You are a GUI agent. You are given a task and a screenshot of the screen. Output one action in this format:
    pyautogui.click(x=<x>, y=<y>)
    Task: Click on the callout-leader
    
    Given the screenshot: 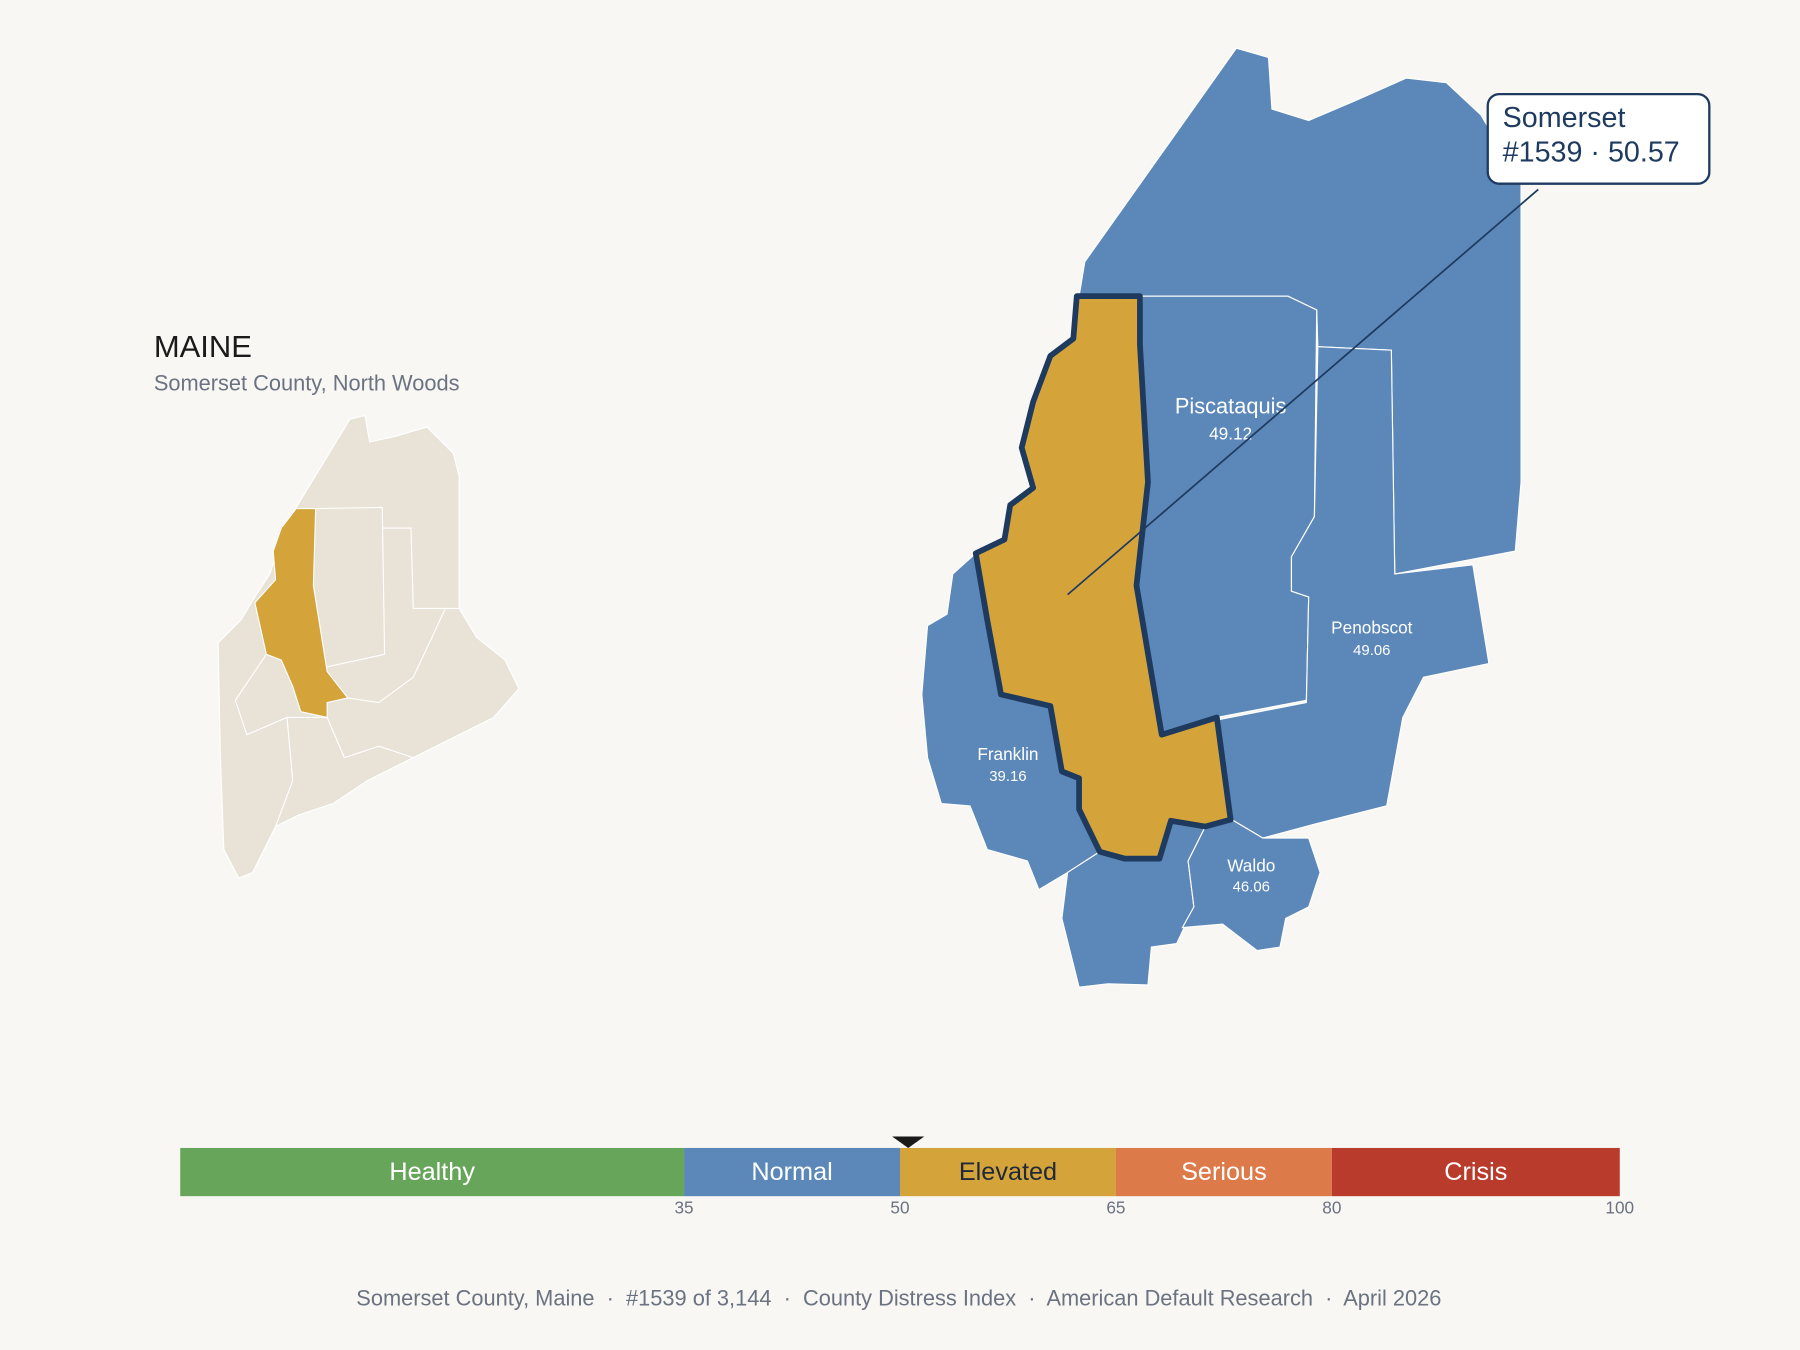 What is the action you would take?
    pyautogui.click(x=1303, y=392)
    